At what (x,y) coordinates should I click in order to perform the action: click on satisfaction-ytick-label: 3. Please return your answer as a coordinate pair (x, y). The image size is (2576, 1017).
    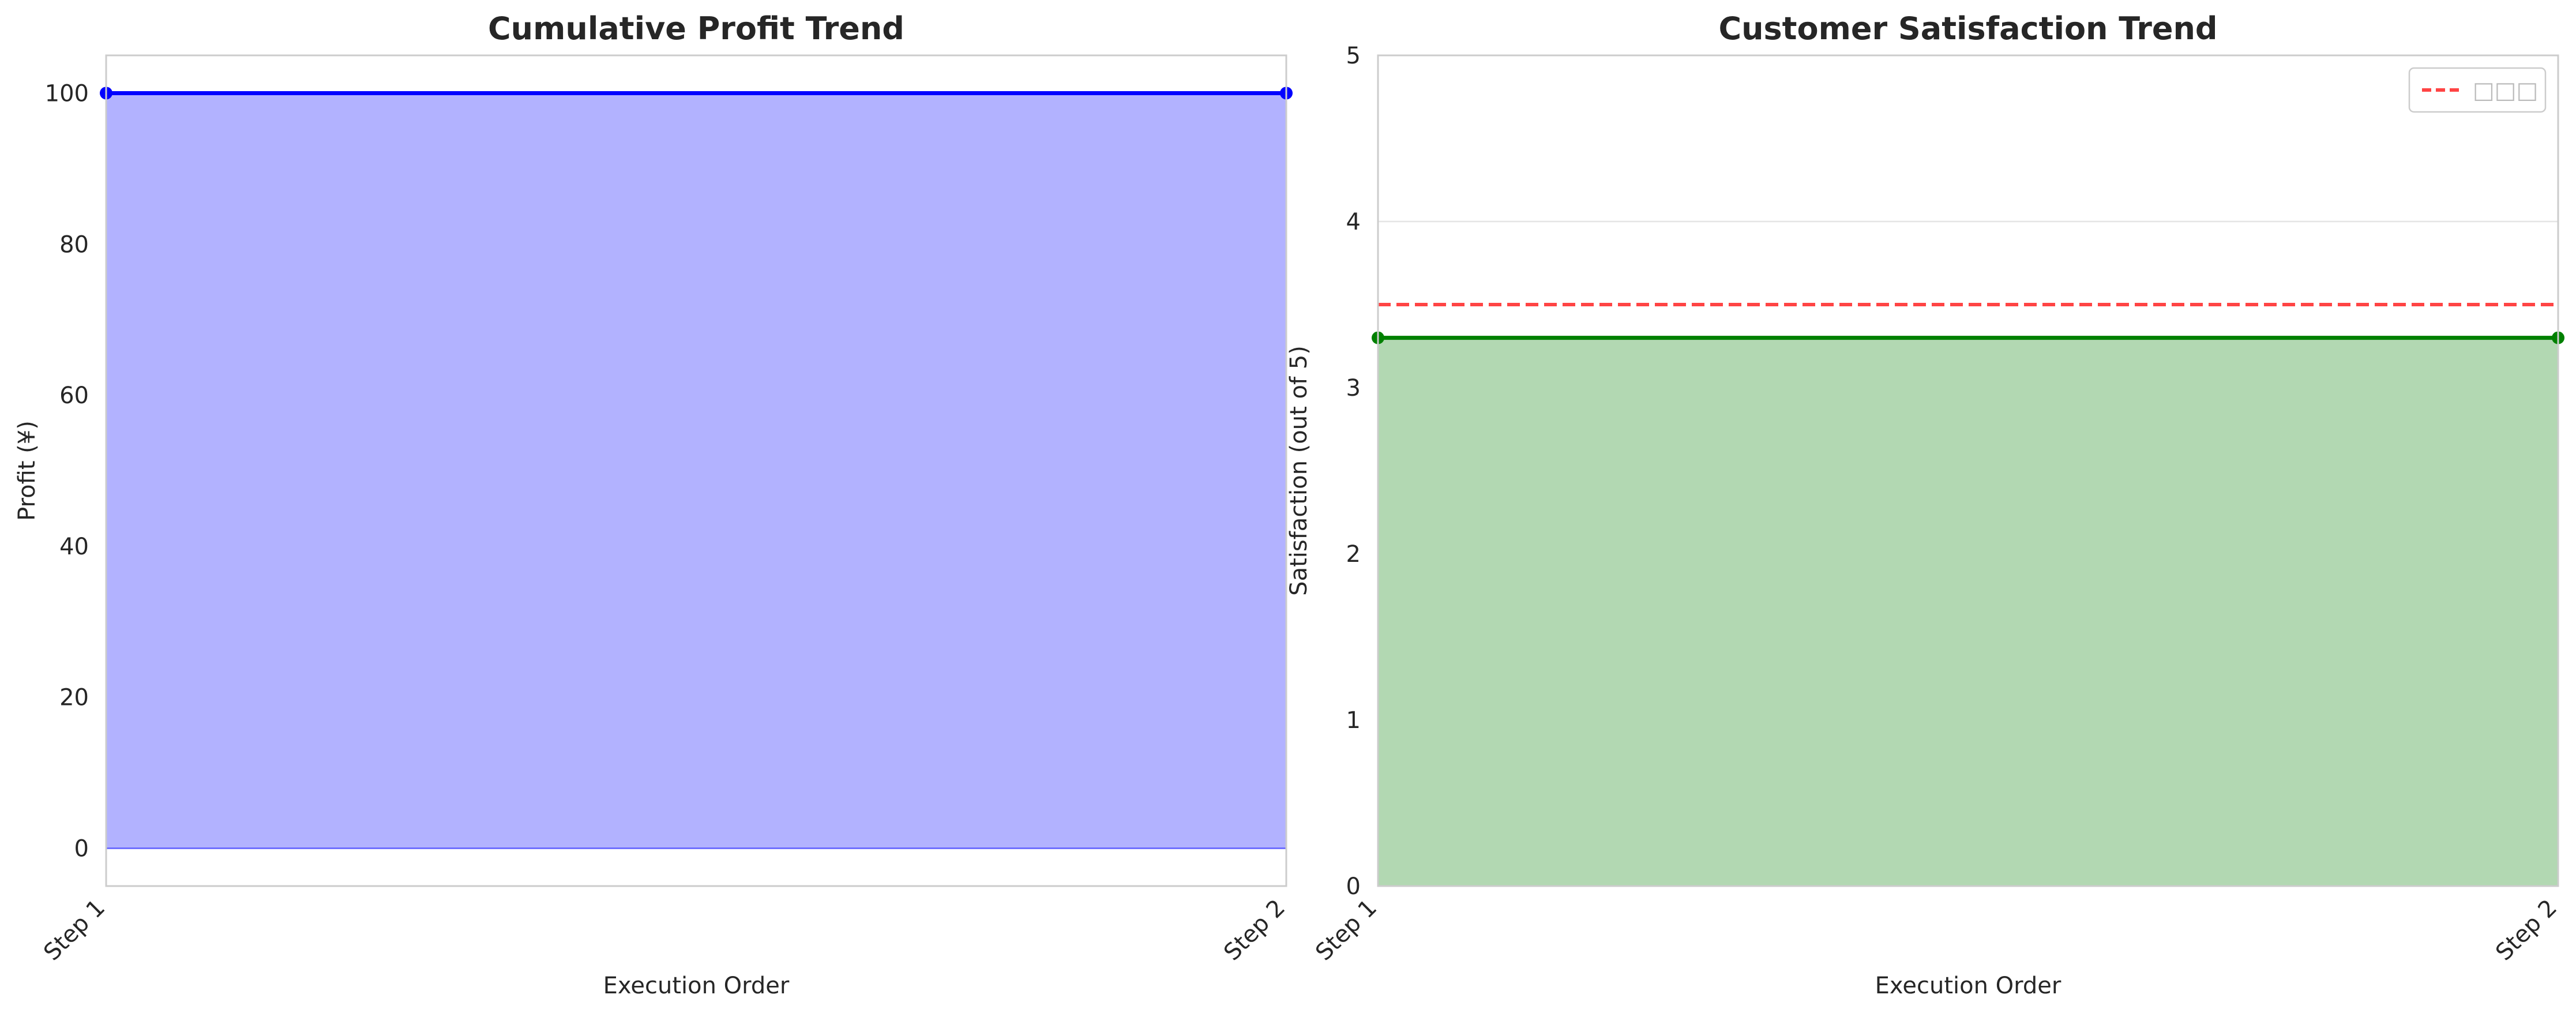
    Looking at the image, I should click on (1354, 388).